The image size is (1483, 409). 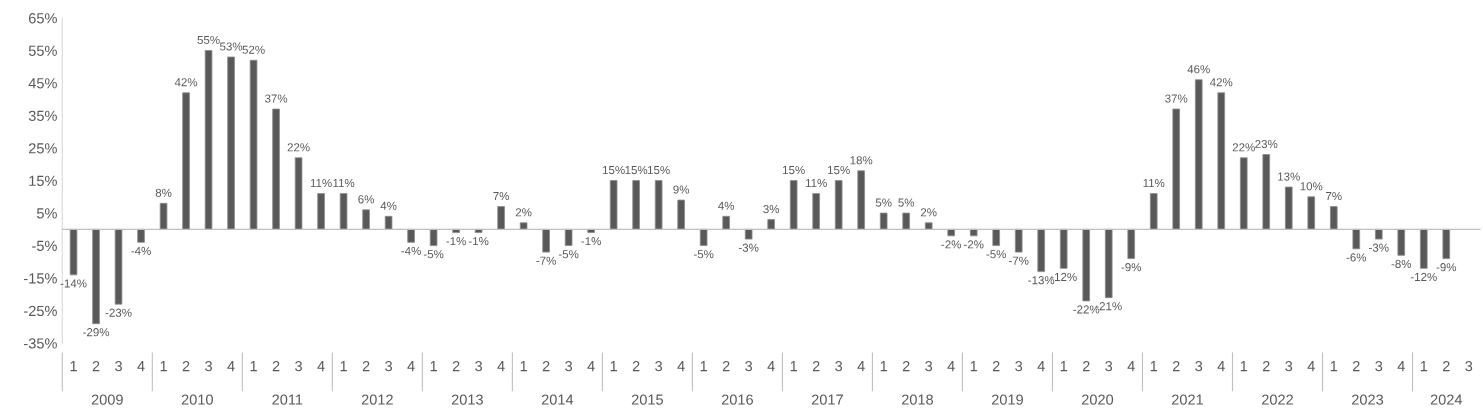 What do you see at coordinates (647, 399) in the screenshot?
I see `text: 2015` at bounding box center [647, 399].